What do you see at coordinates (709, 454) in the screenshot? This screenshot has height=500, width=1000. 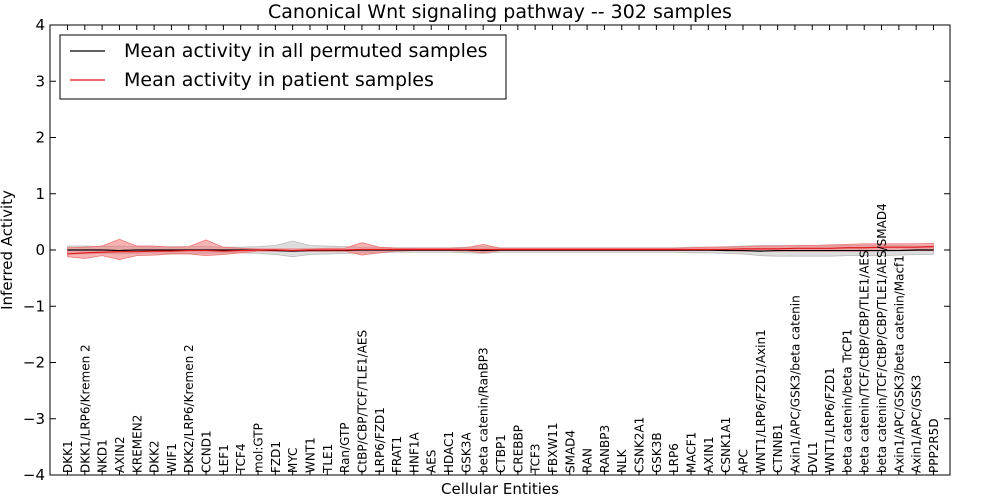 I see `x-tick-label: AXIN1` at bounding box center [709, 454].